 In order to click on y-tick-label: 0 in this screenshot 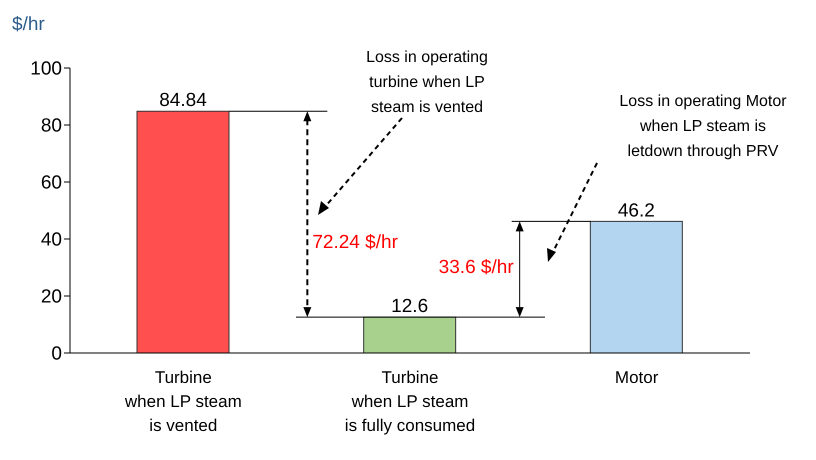, I will do `click(56, 354)`.